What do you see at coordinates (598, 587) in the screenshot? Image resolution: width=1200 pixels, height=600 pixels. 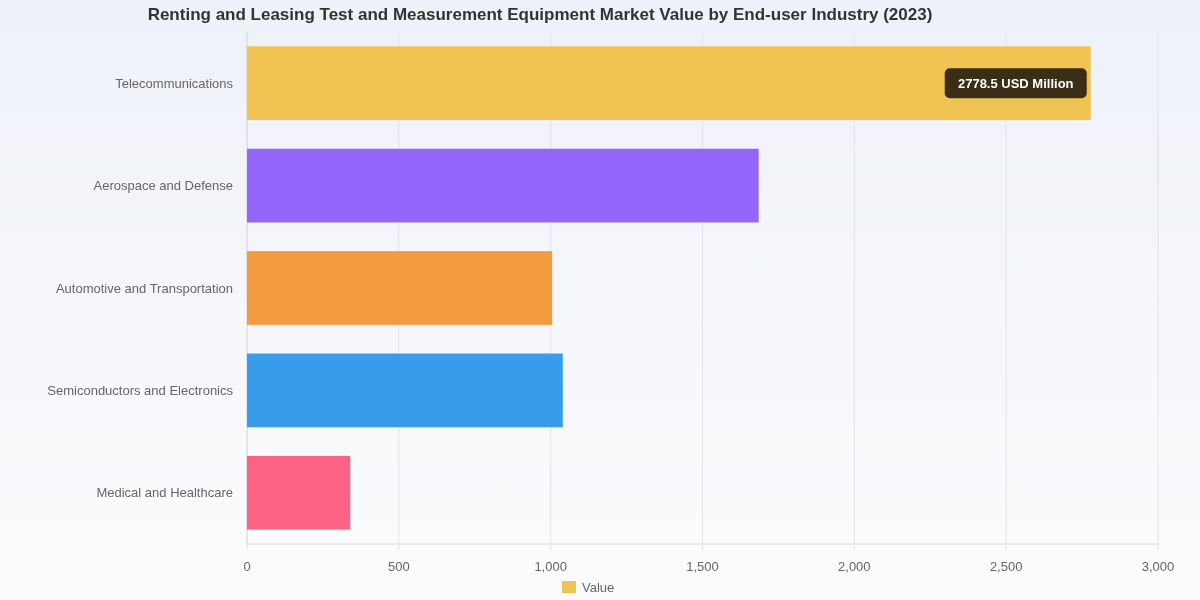 I see `legend-label: Value` at bounding box center [598, 587].